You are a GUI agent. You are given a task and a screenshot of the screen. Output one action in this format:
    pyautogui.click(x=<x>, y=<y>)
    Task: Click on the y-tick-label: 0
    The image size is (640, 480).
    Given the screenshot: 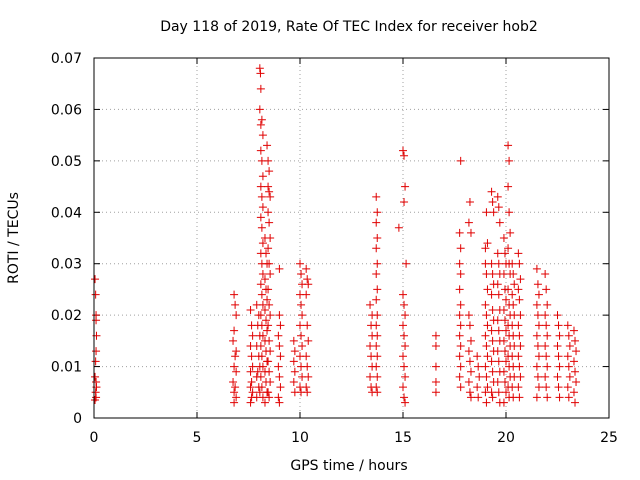 What is the action you would take?
    pyautogui.click(x=77, y=419)
    